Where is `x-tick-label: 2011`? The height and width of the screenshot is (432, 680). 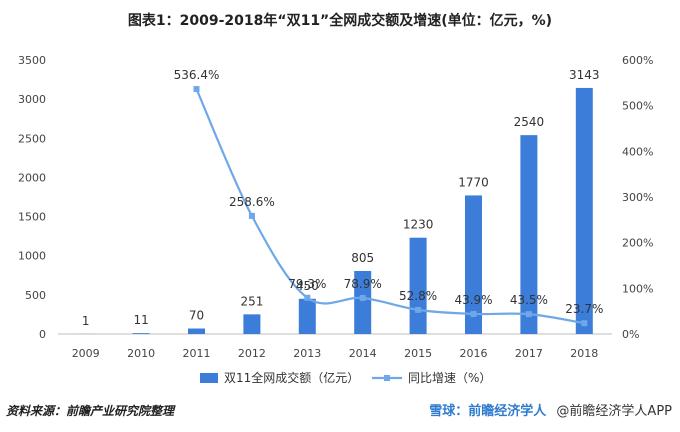
x-tick-label: 2011 is located at coordinates (197, 353).